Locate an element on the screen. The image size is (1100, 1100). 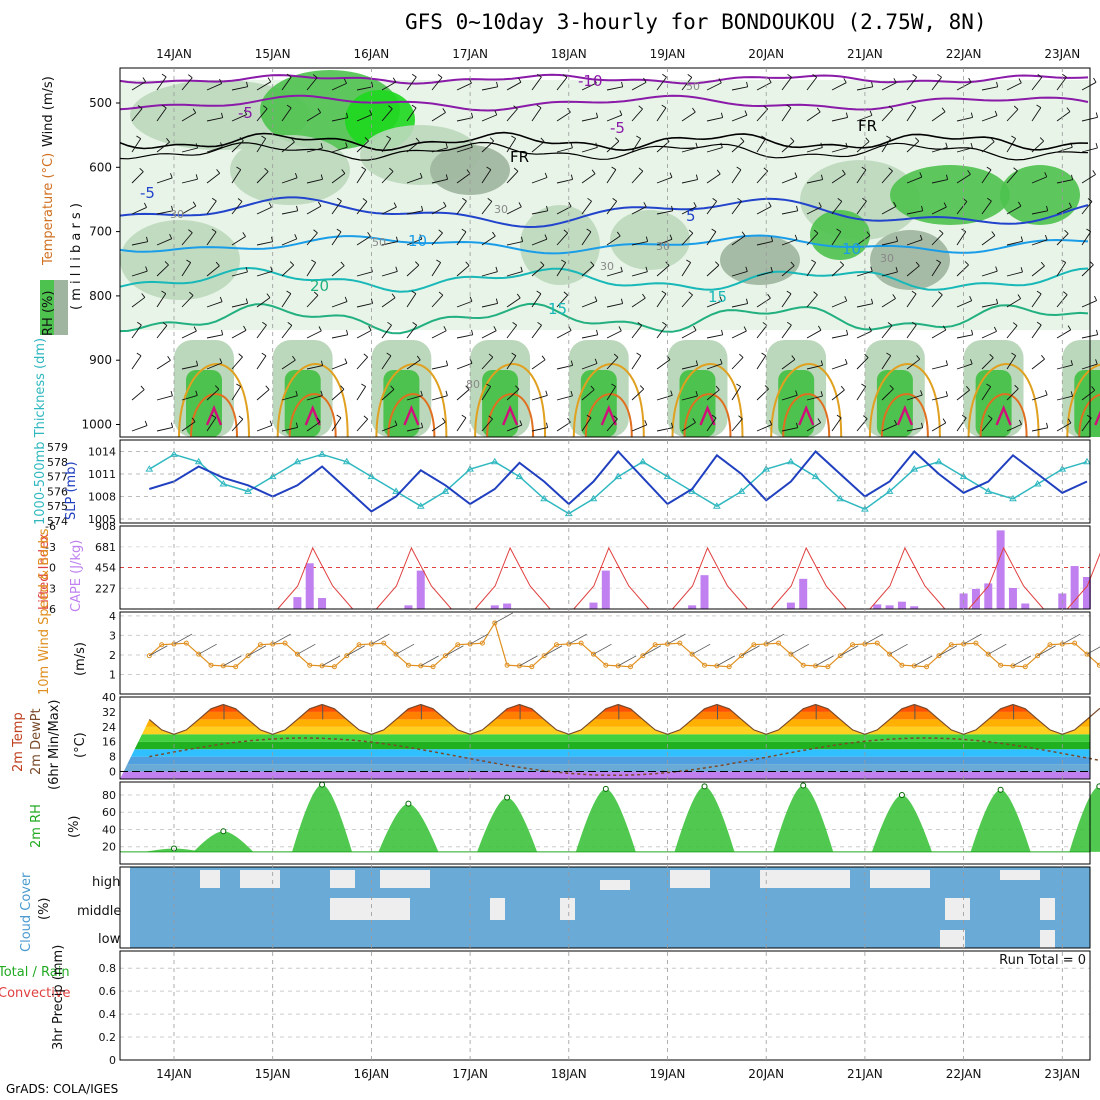
thickness-tick: 578 is located at coordinates (57, 462).